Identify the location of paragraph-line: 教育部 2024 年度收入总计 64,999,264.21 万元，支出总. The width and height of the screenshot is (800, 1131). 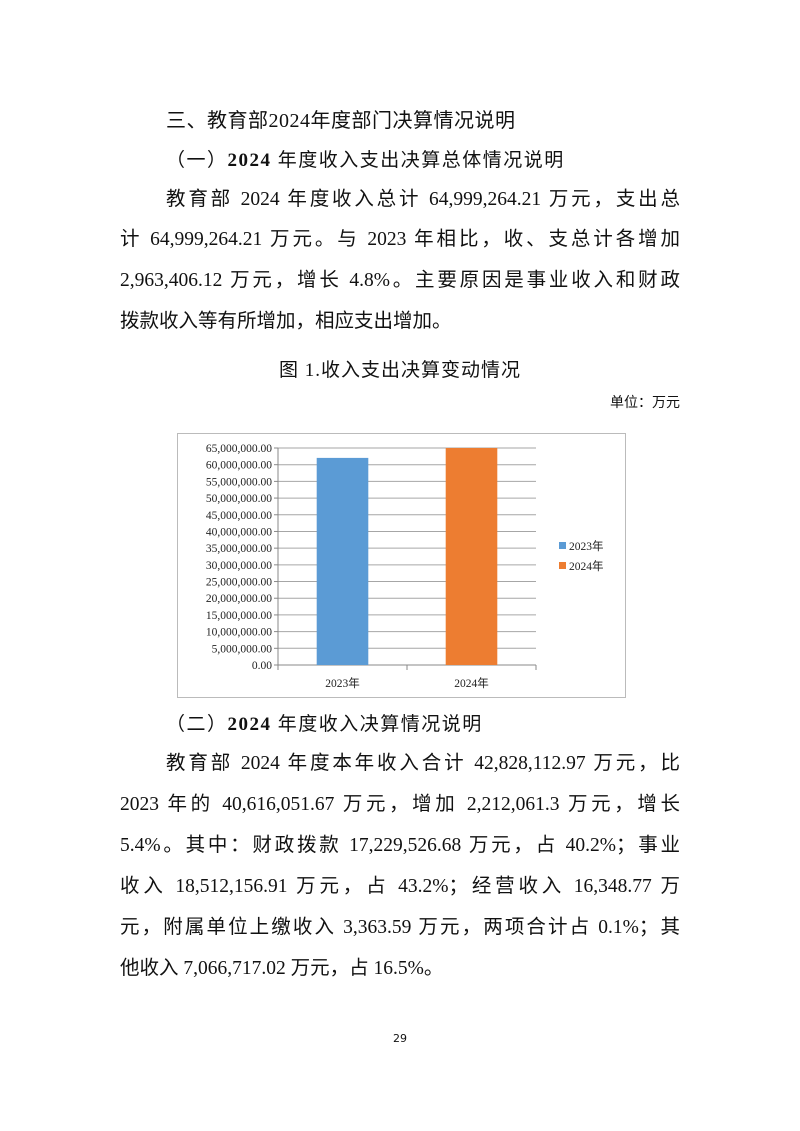
(423, 199).